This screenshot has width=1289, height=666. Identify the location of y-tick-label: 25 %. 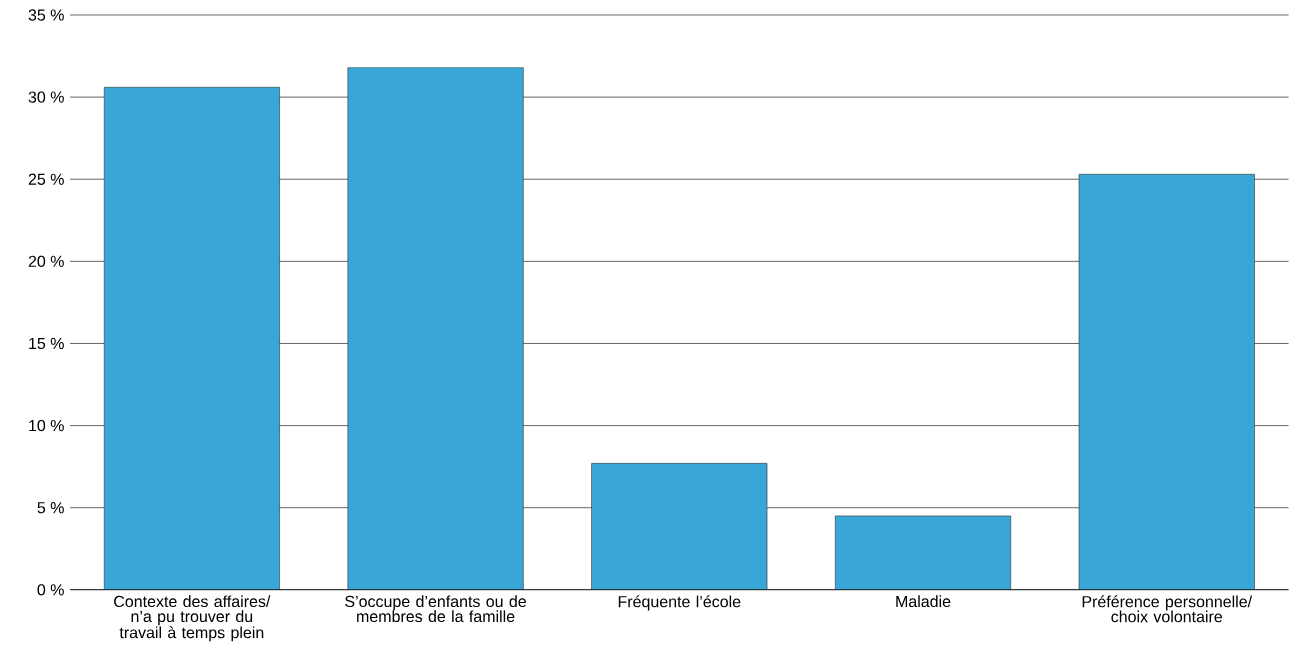
(46, 179).